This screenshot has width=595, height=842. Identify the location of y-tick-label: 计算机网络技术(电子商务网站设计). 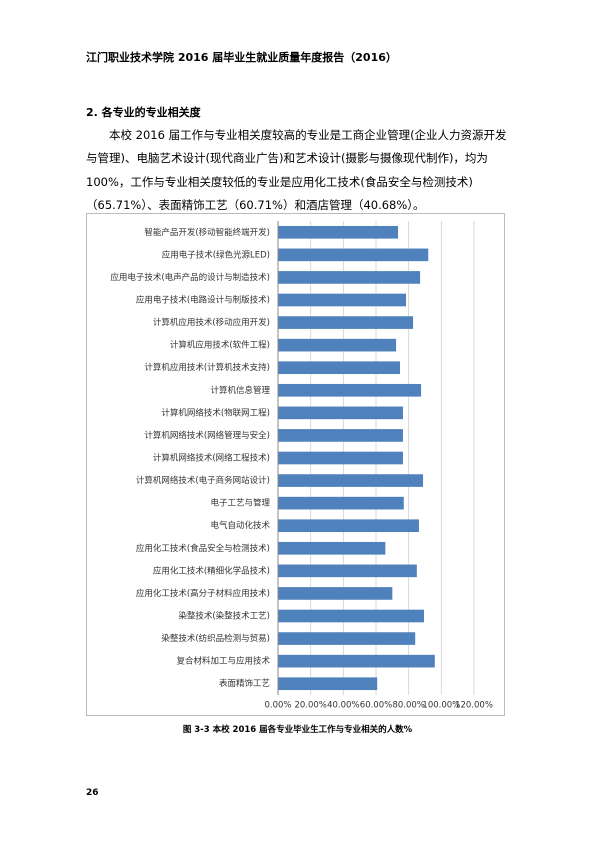
(203, 480).